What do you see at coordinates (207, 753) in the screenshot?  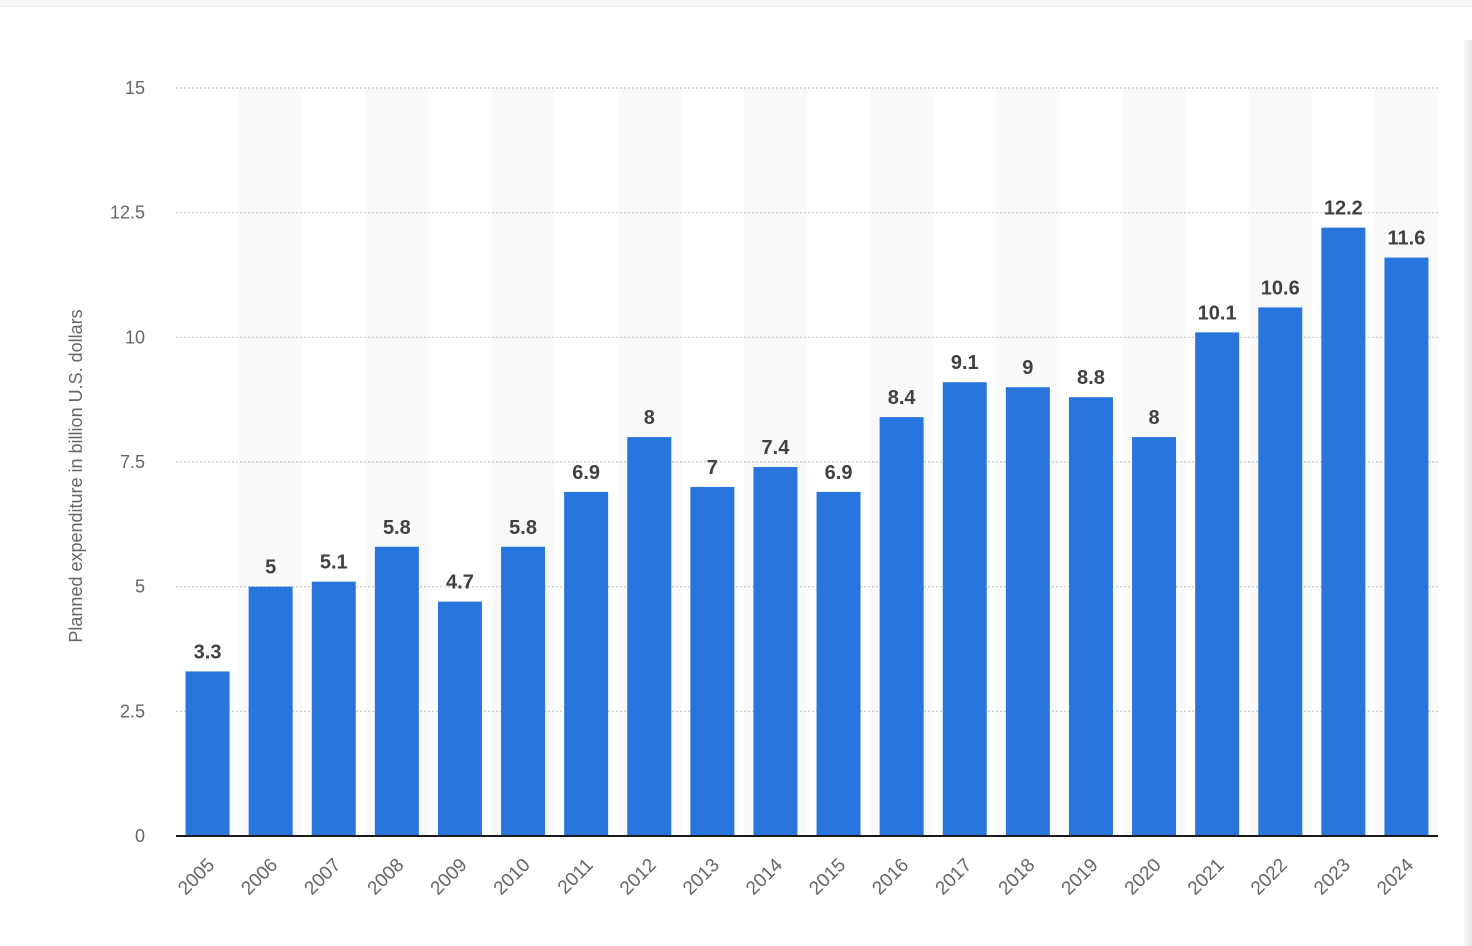 I see `bar-2005` at bounding box center [207, 753].